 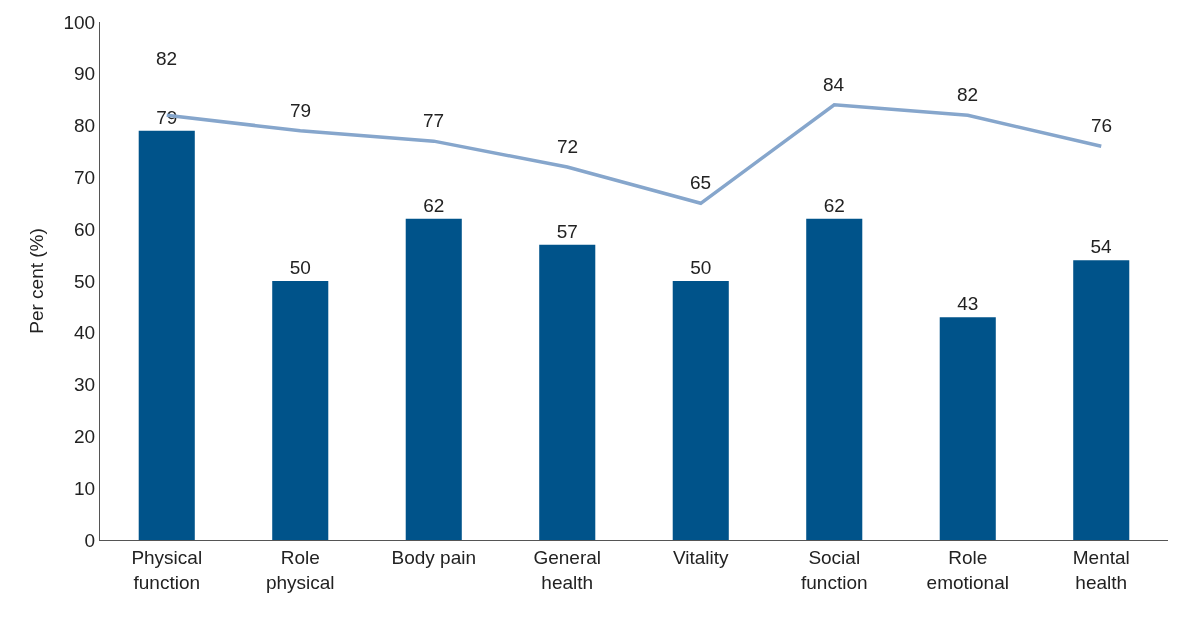 I want to click on y-tick-label: 30, so click(x=85, y=385).